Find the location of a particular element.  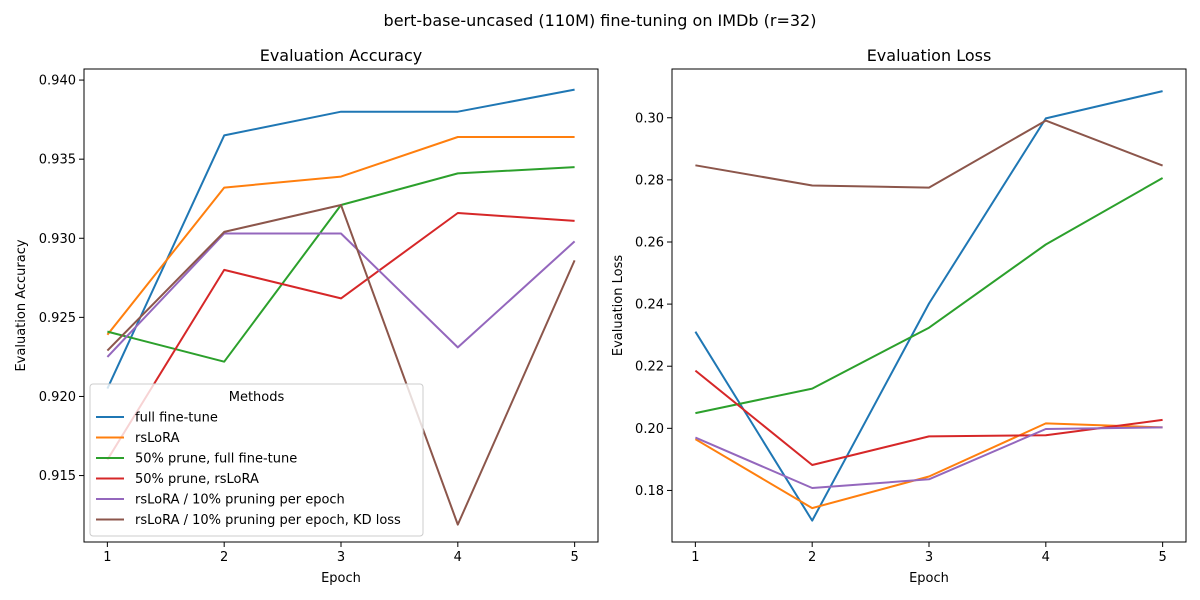

y-tick-label: 0.925 is located at coordinates (57, 318).